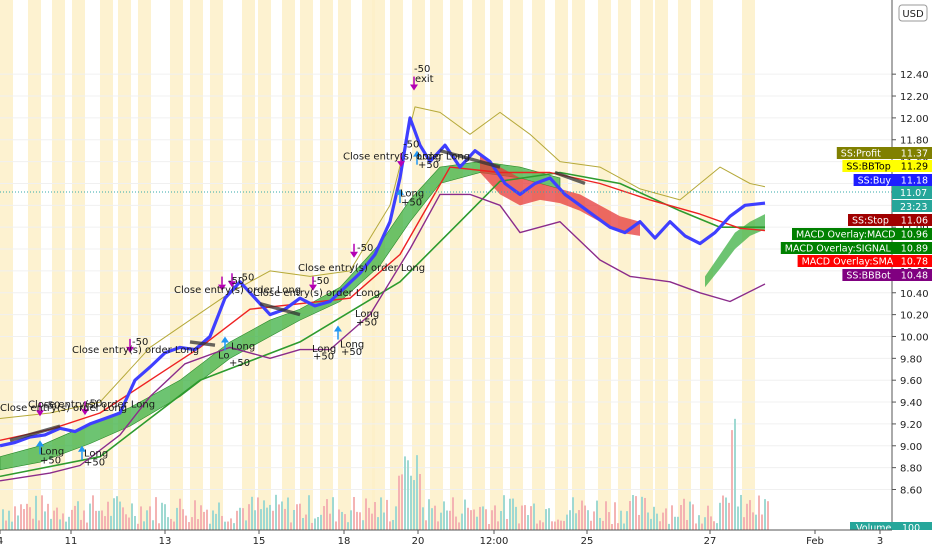 This screenshot has height=550, width=932. What do you see at coordinates (914, 294) in the screenshot?
I see `y-tick-label: 10.40` at bounding box center [914, 294].